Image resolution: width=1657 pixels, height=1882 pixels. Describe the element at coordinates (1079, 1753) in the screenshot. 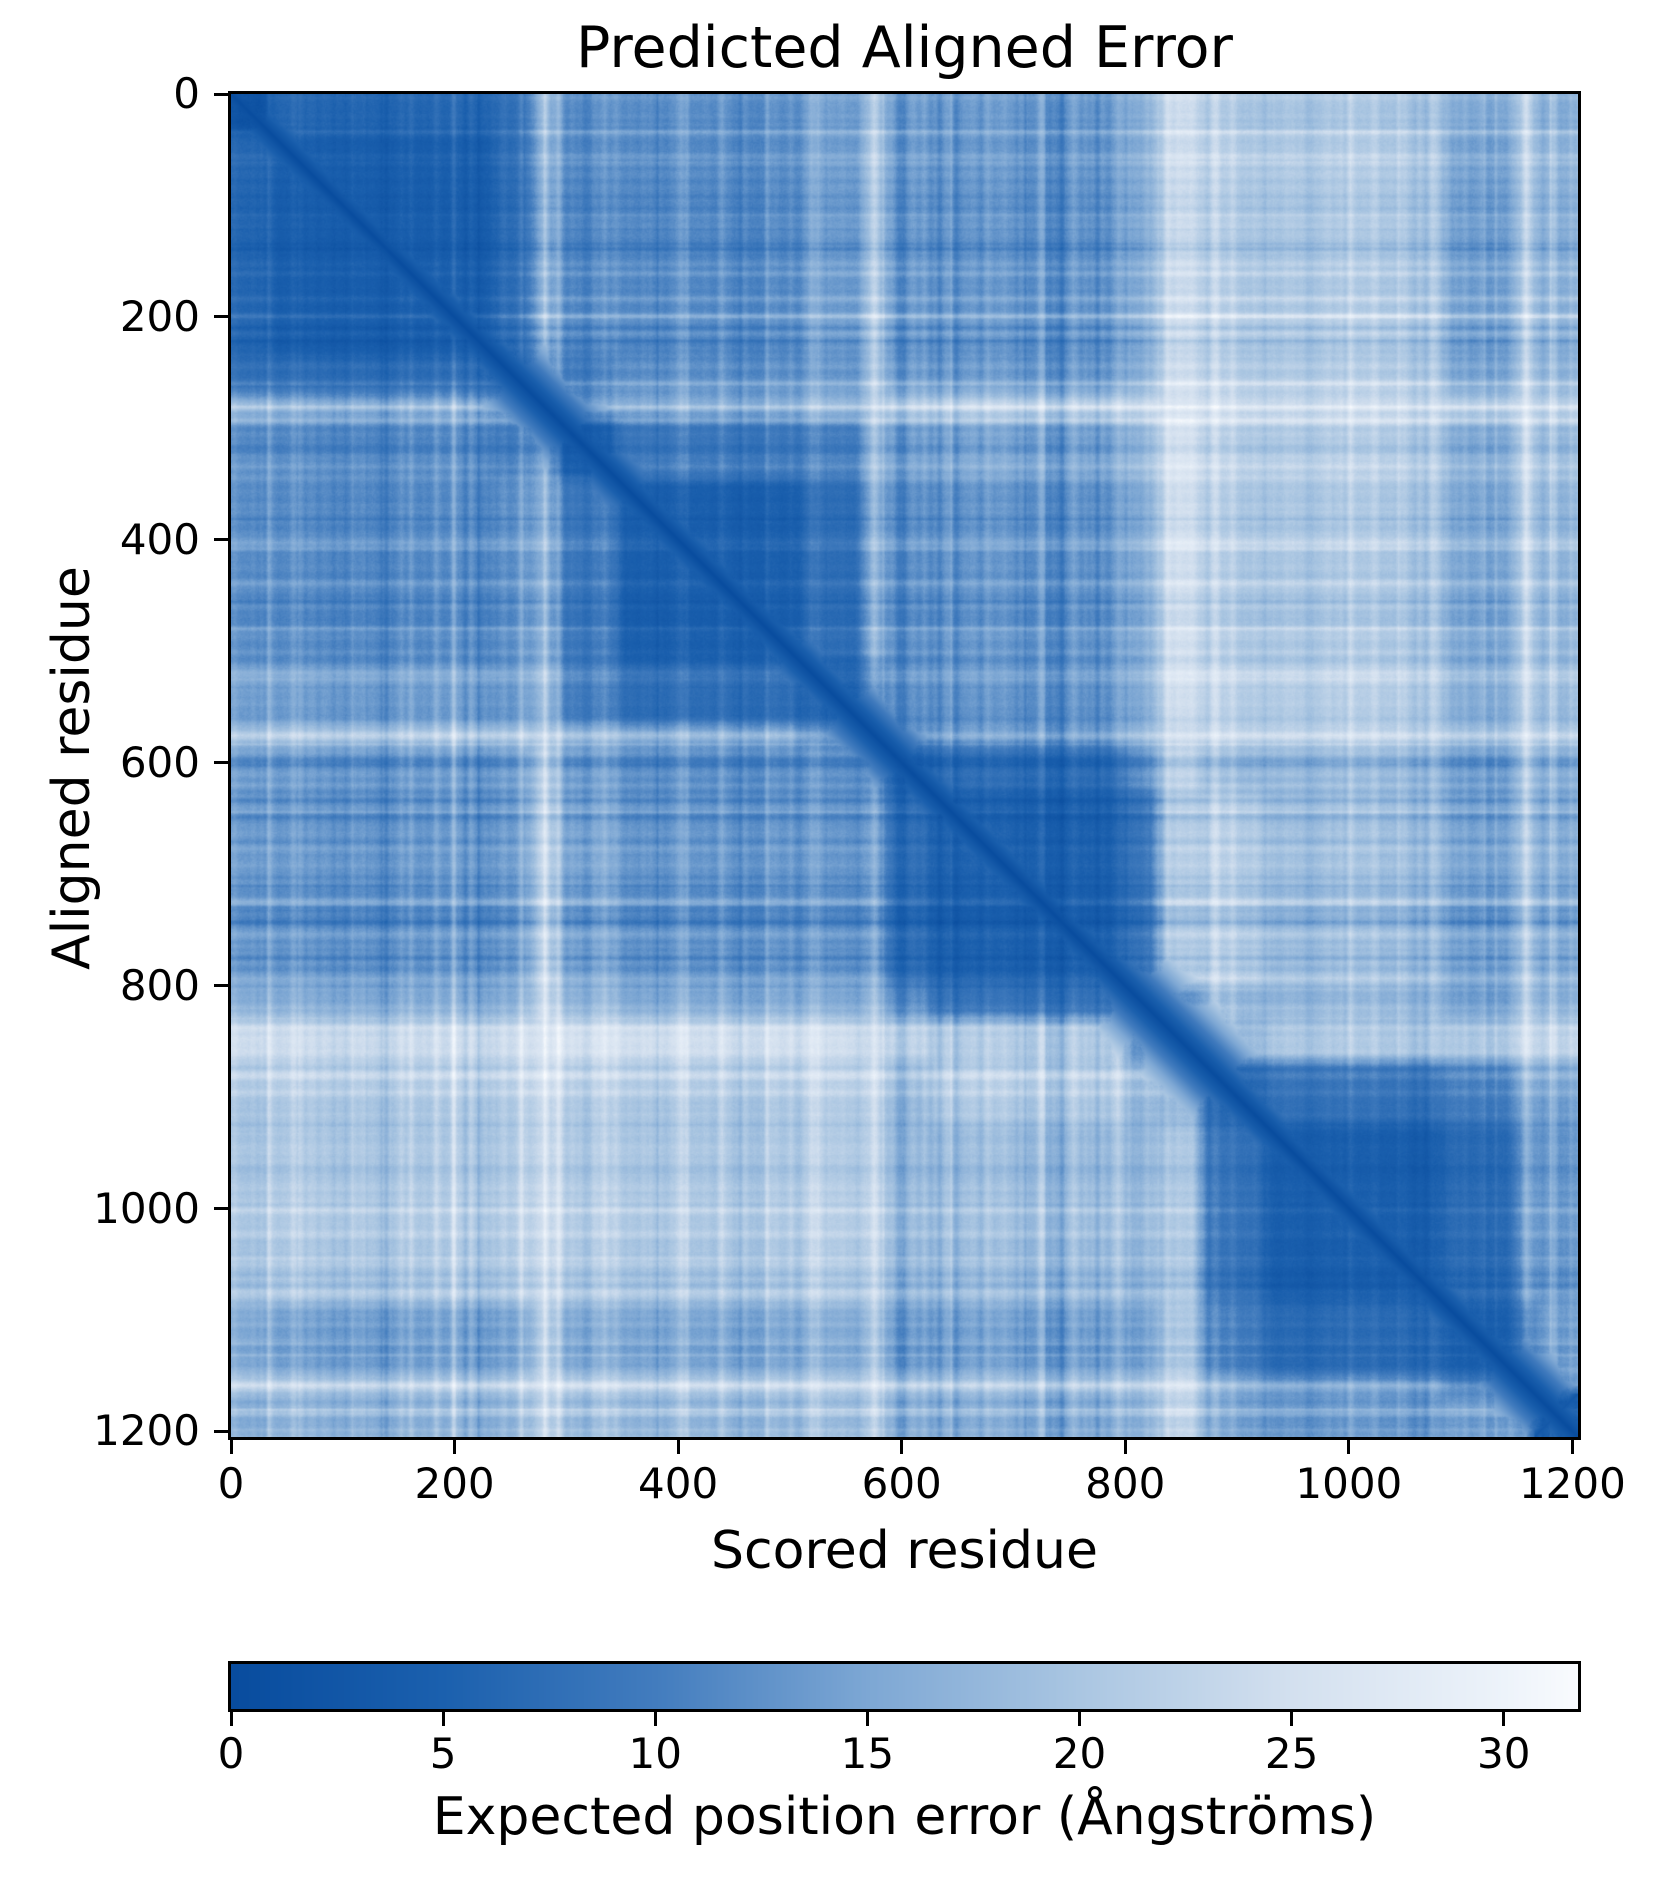

I see `colorbar-tick-label: 20` at that location.